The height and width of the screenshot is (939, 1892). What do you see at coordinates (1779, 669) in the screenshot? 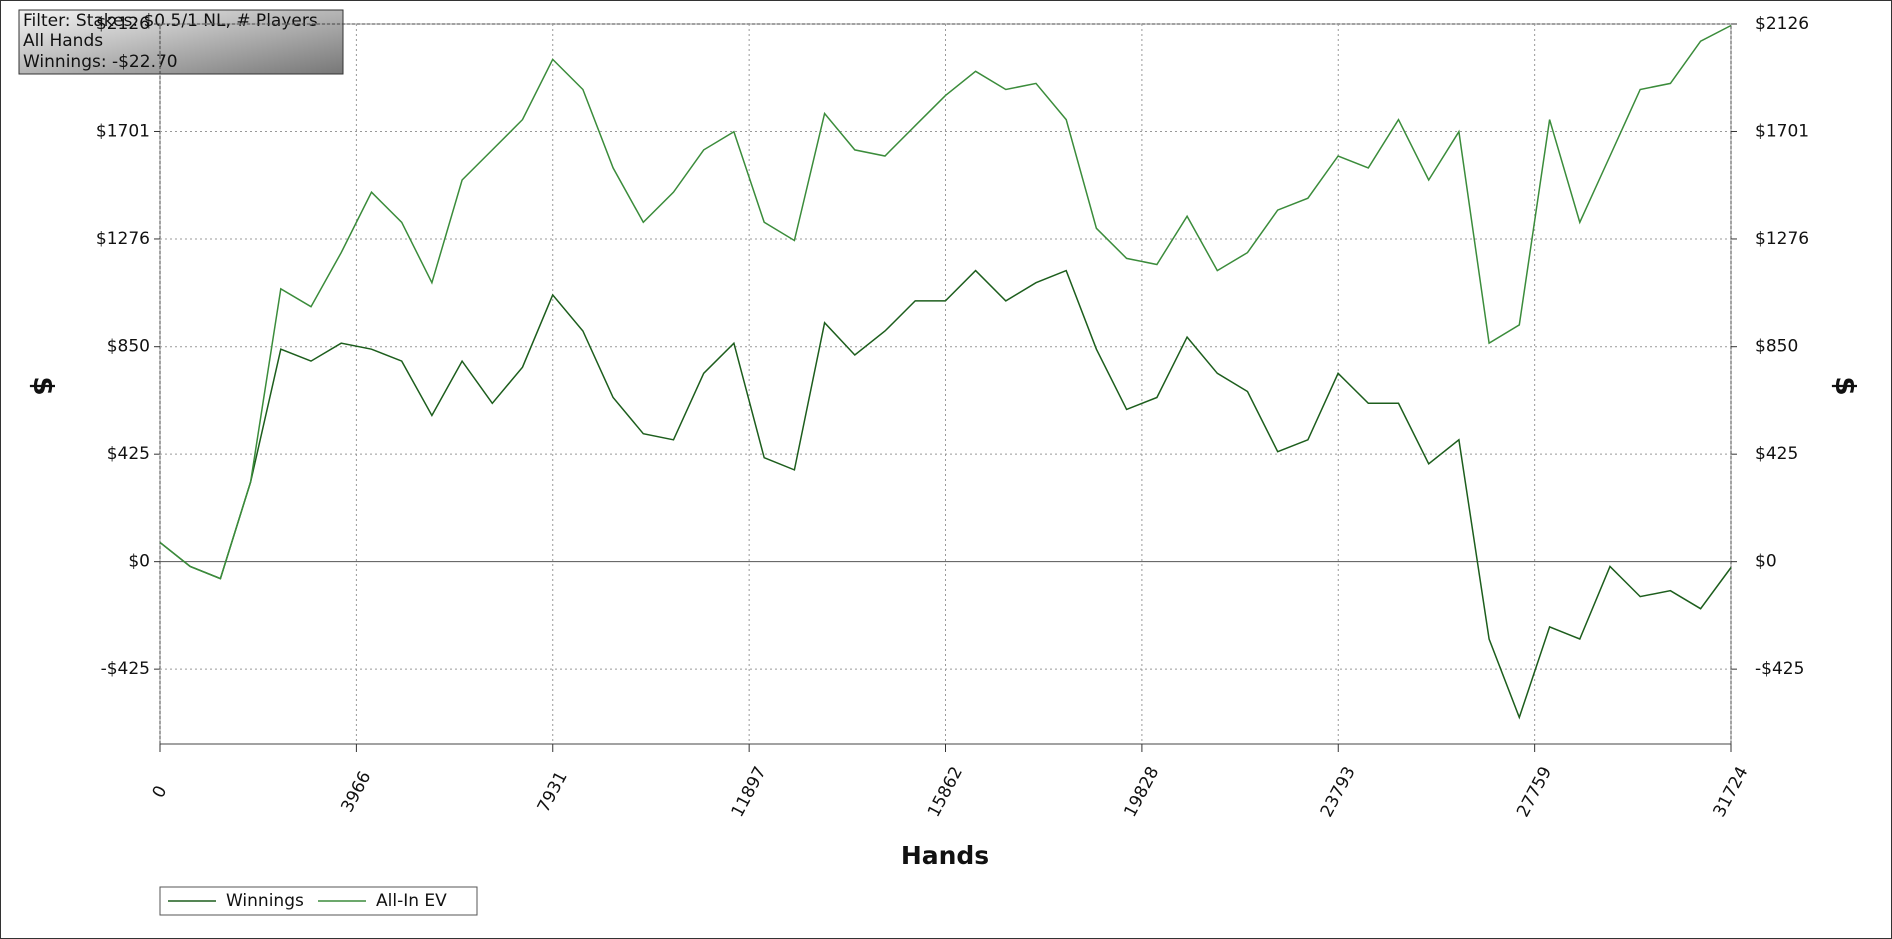
I see `y2-tick-label: -$425` at bounding box center [1779, 669].